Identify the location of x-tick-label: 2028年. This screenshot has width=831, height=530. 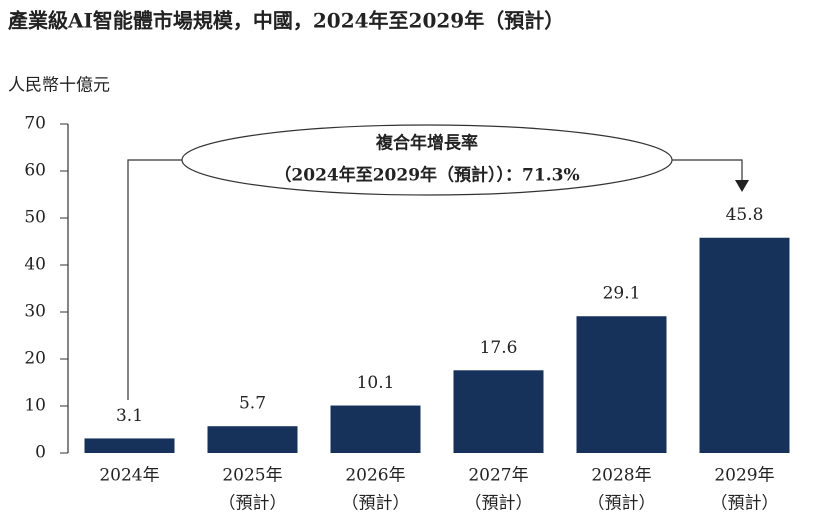
(621, 476).